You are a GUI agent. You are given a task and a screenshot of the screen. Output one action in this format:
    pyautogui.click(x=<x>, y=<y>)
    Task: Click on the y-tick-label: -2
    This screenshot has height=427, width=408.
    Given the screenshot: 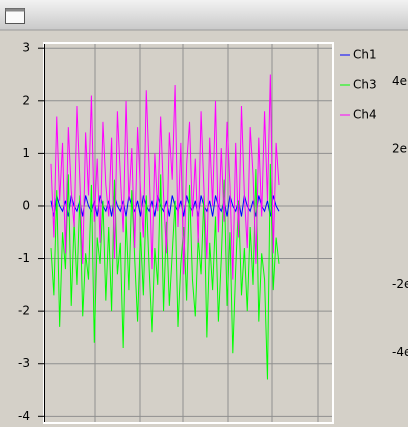 What is the action you would take?
    pyautogui.click(x=24, y=311)
    